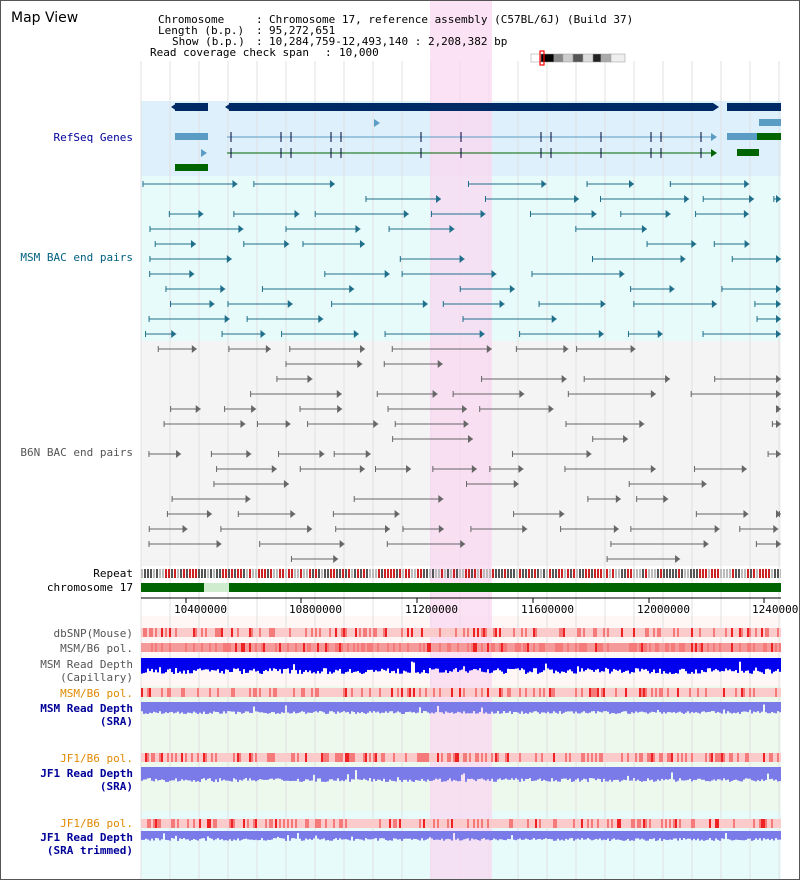 The image size is (800, 880). What do you see at coordinates (93, 633) in the screenshot?
I see `track-label-dbsnp: dbSNP(Mouse)` at bounding box center [93, 633].